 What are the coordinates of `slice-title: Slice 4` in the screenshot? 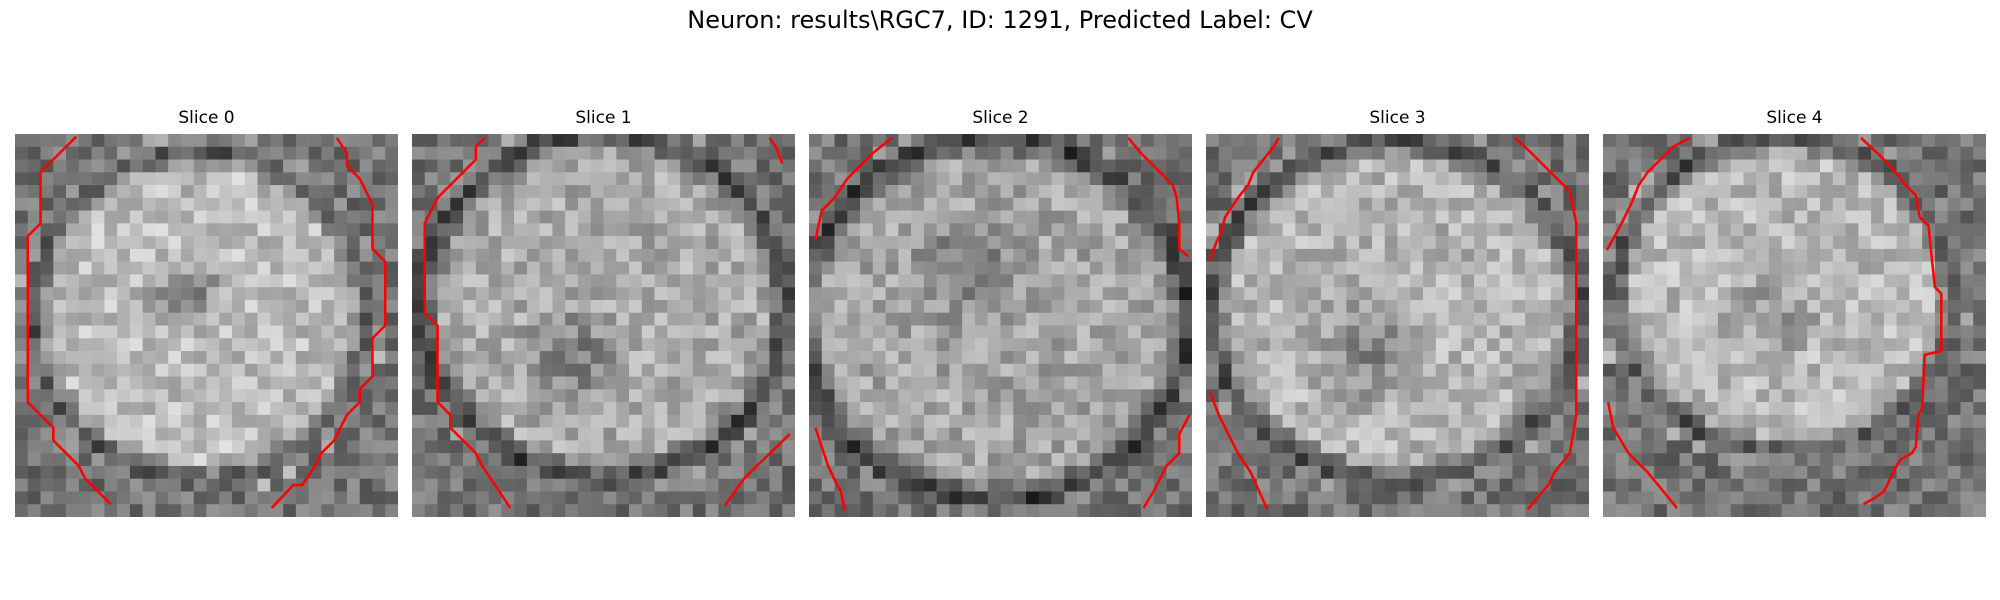 It's located at (1794, 118).